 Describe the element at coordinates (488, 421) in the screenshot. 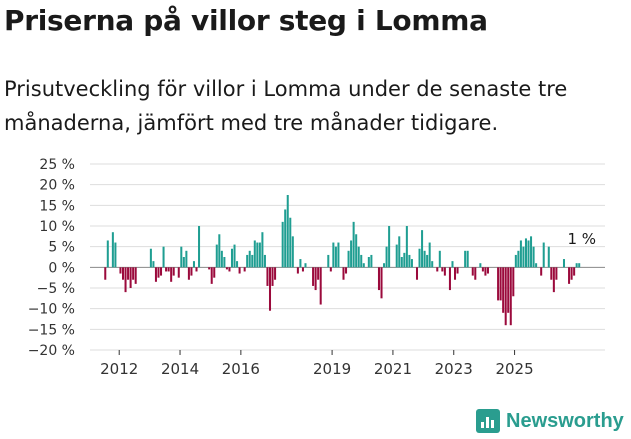

I see `newsworthy-logo-icon` at that location.